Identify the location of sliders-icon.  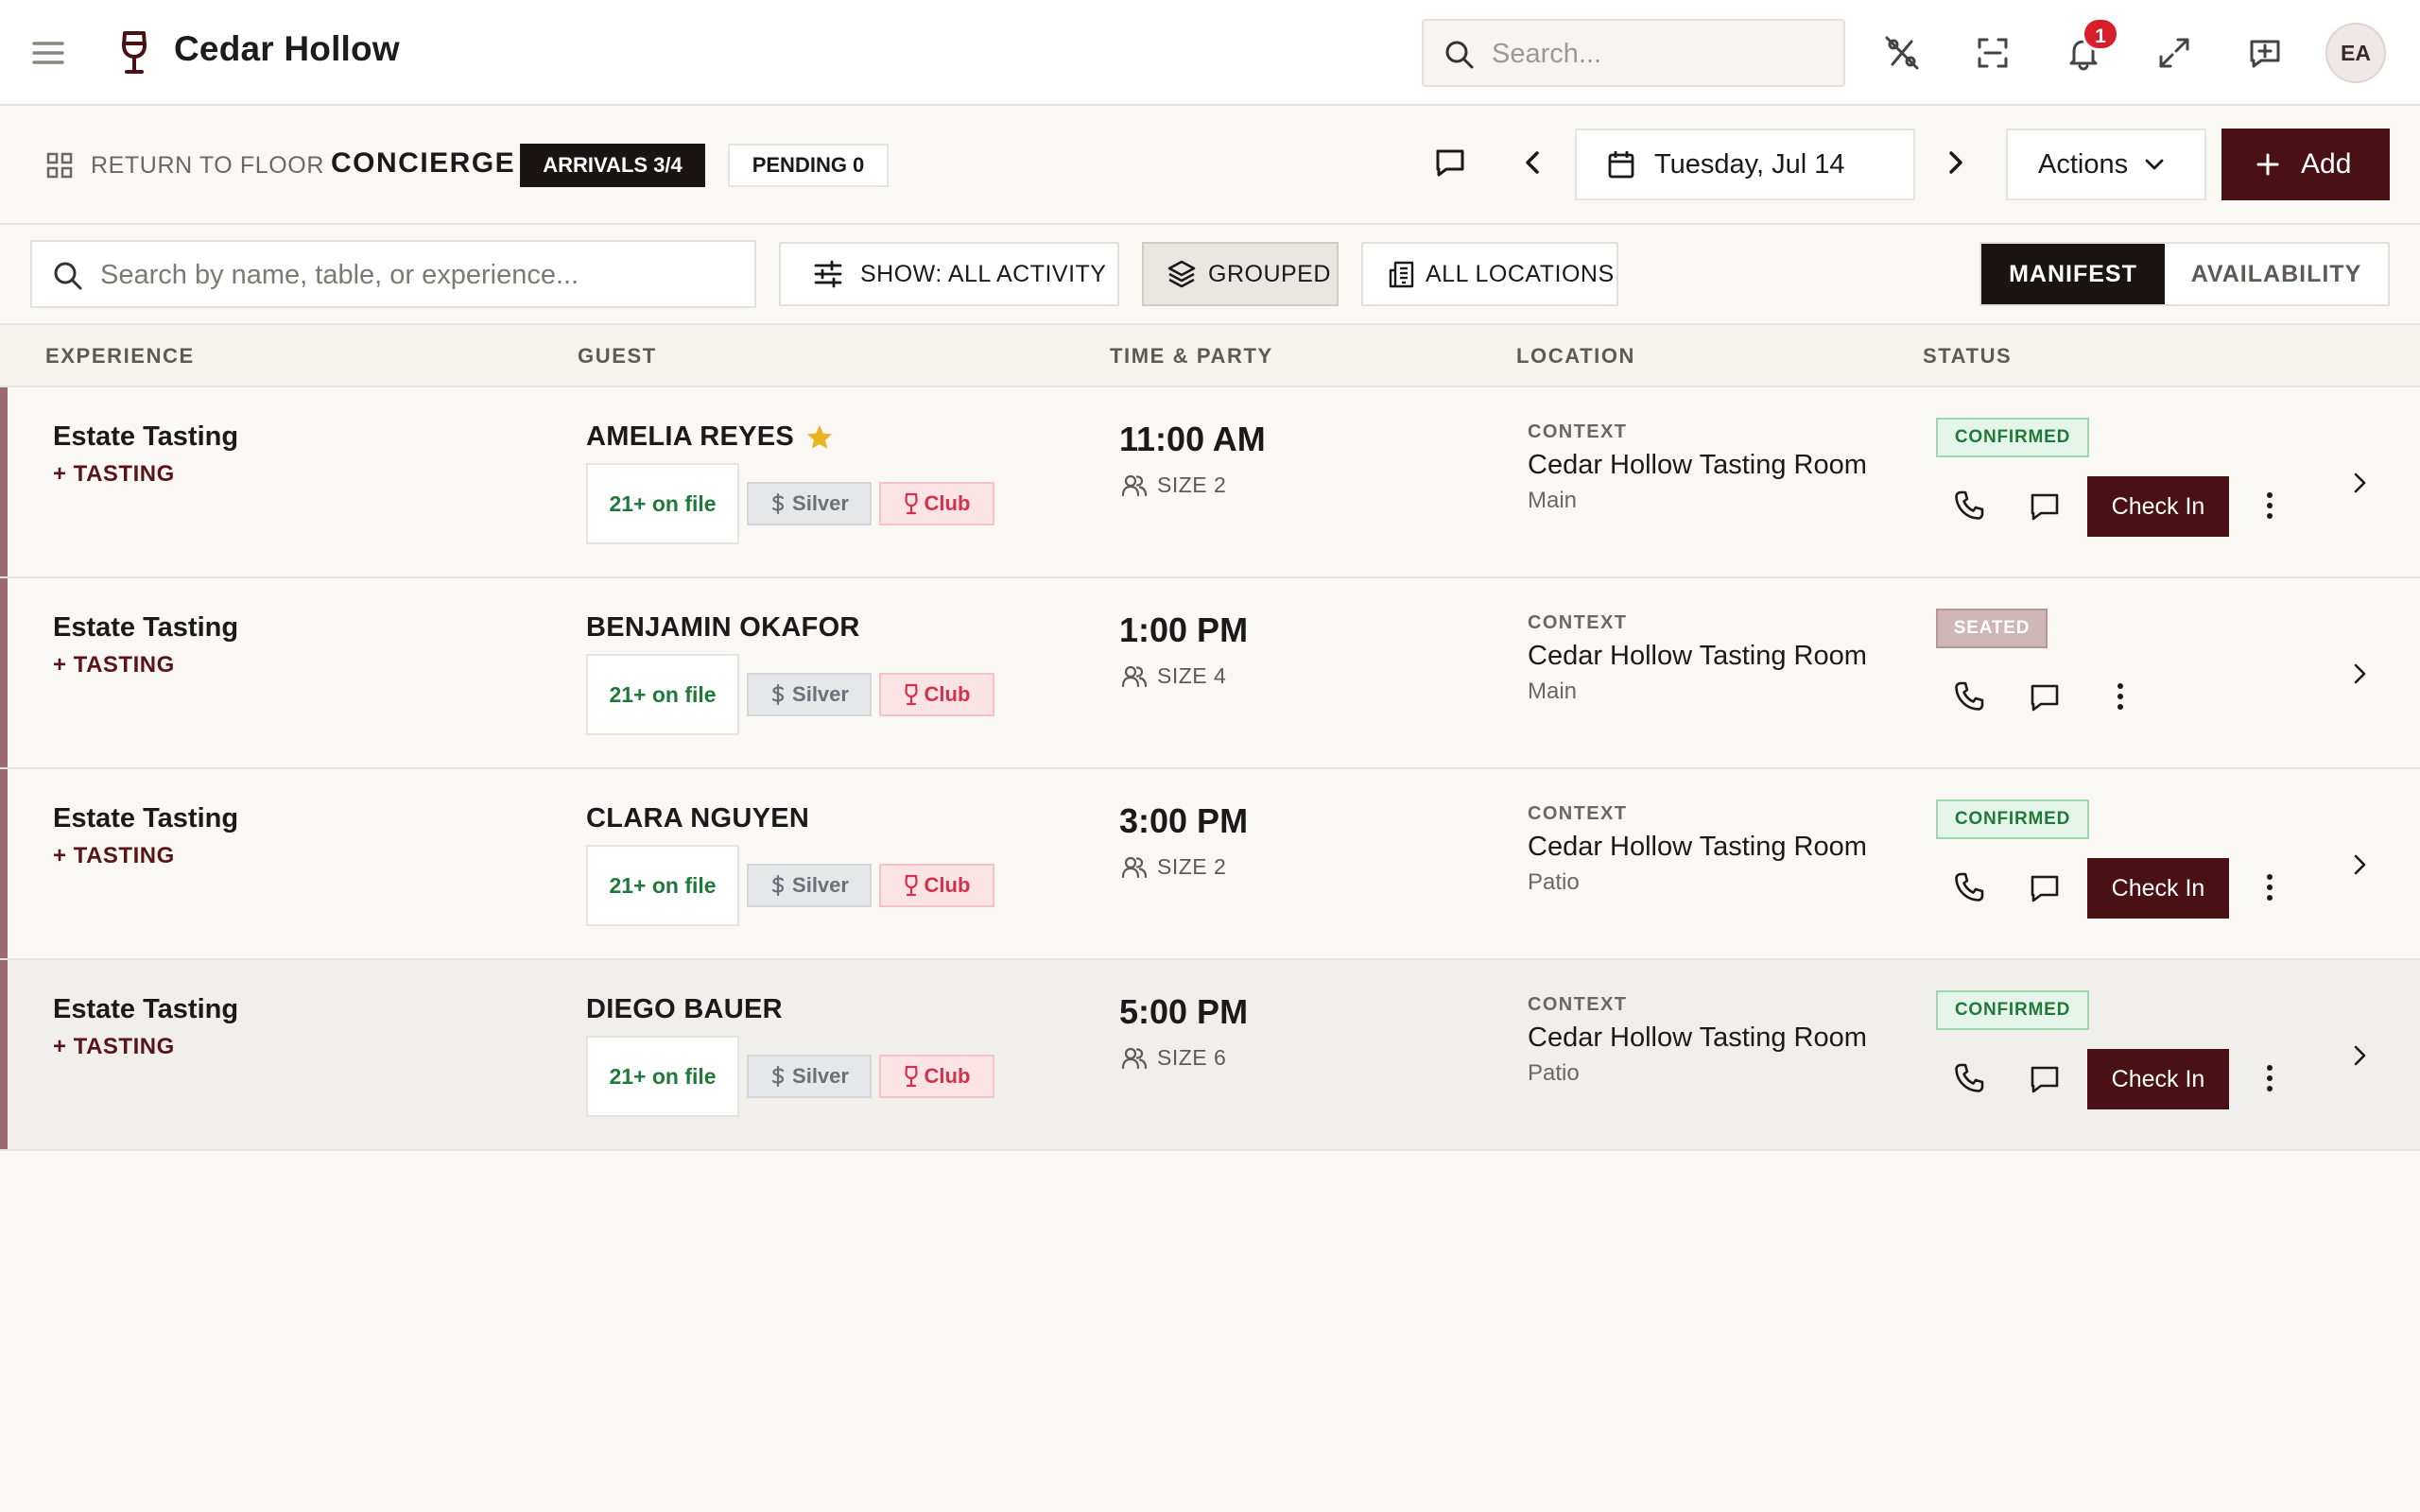
(828, 274).